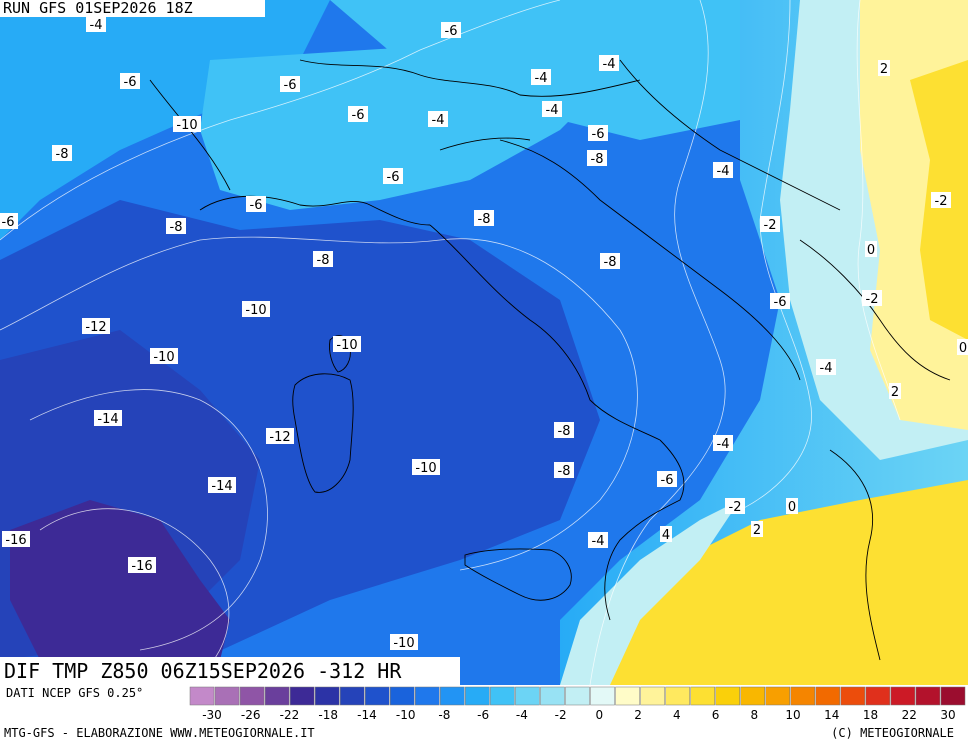  I want to click on svg-text: 2, so click(895, 392).